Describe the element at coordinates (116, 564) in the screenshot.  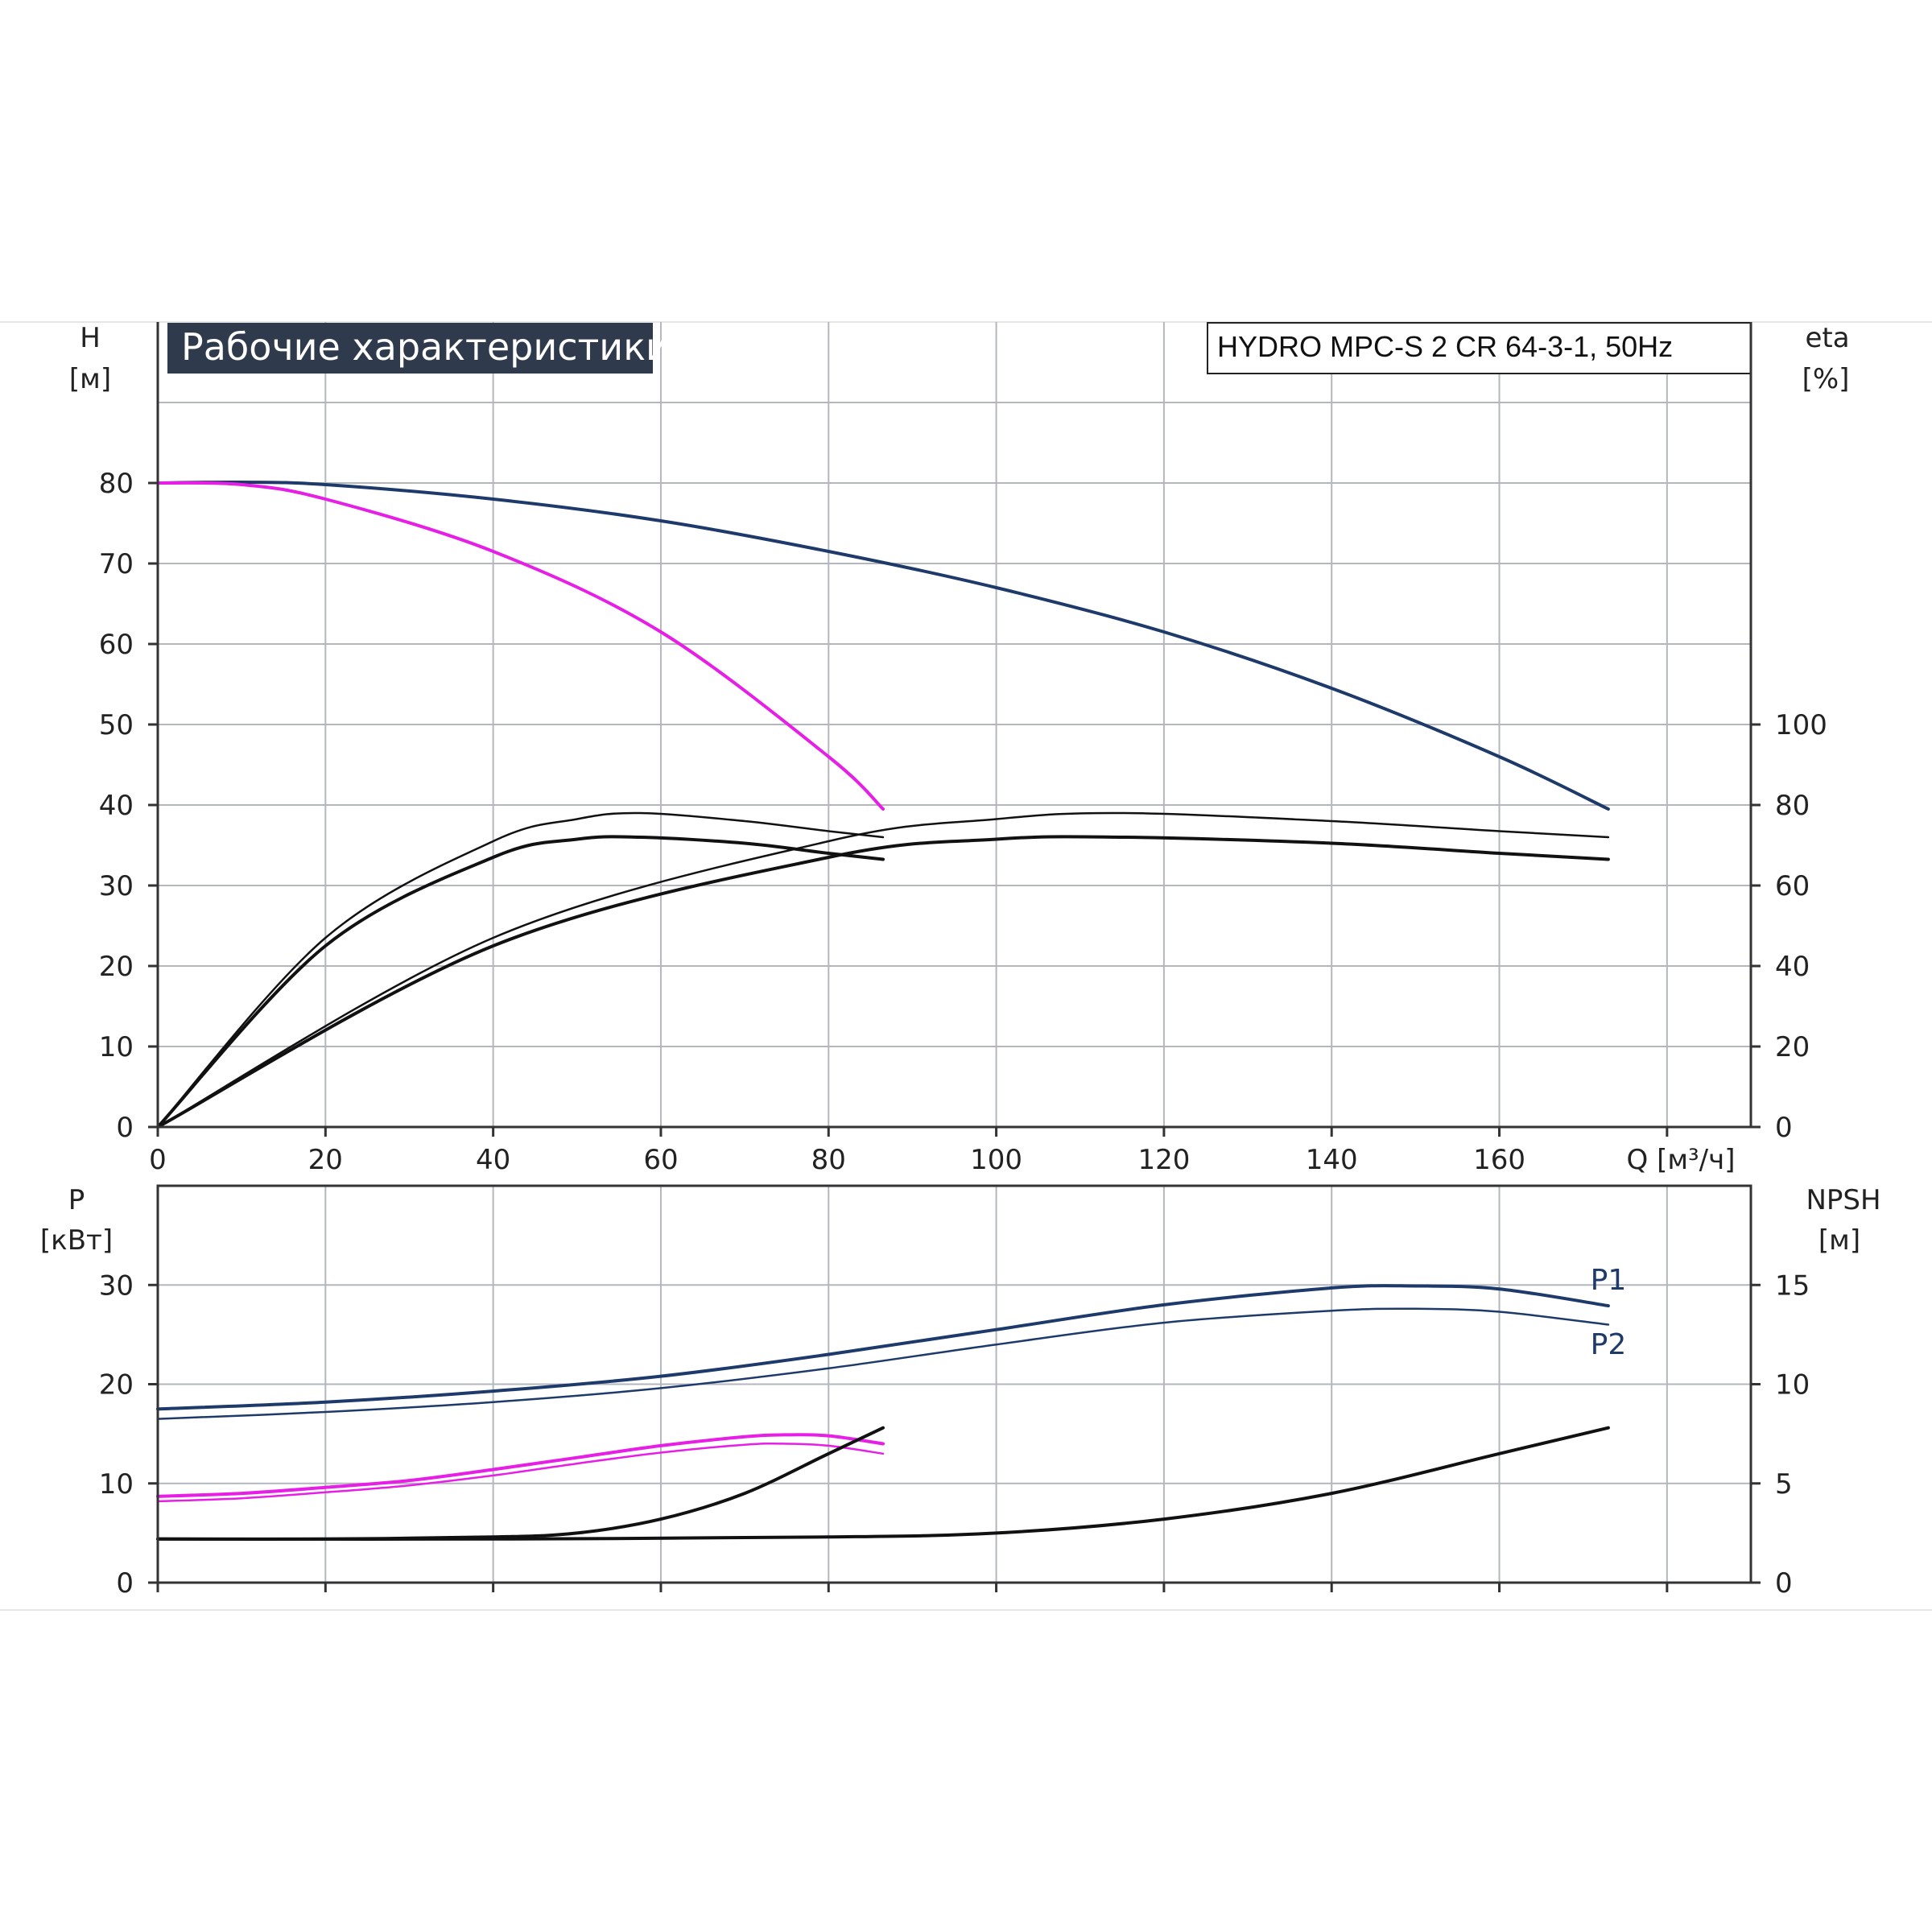
I see `y-tick-label: 70` at that location.